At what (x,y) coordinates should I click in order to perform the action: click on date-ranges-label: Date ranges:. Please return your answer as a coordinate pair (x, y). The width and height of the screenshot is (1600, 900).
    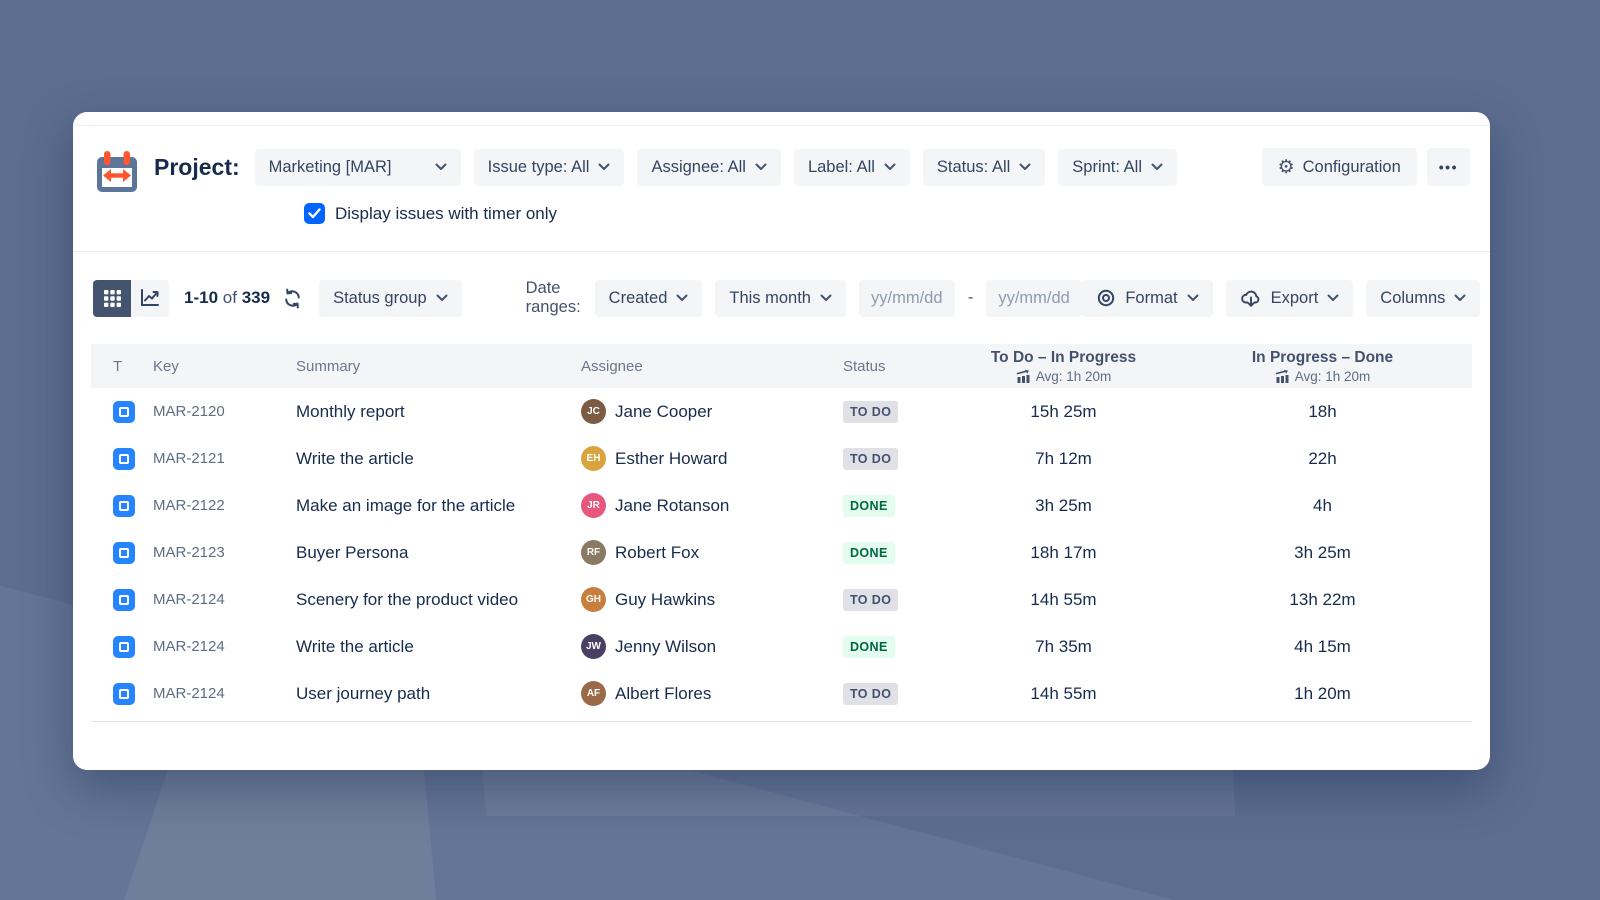
    Looking at the image, I should click on (553, 297).